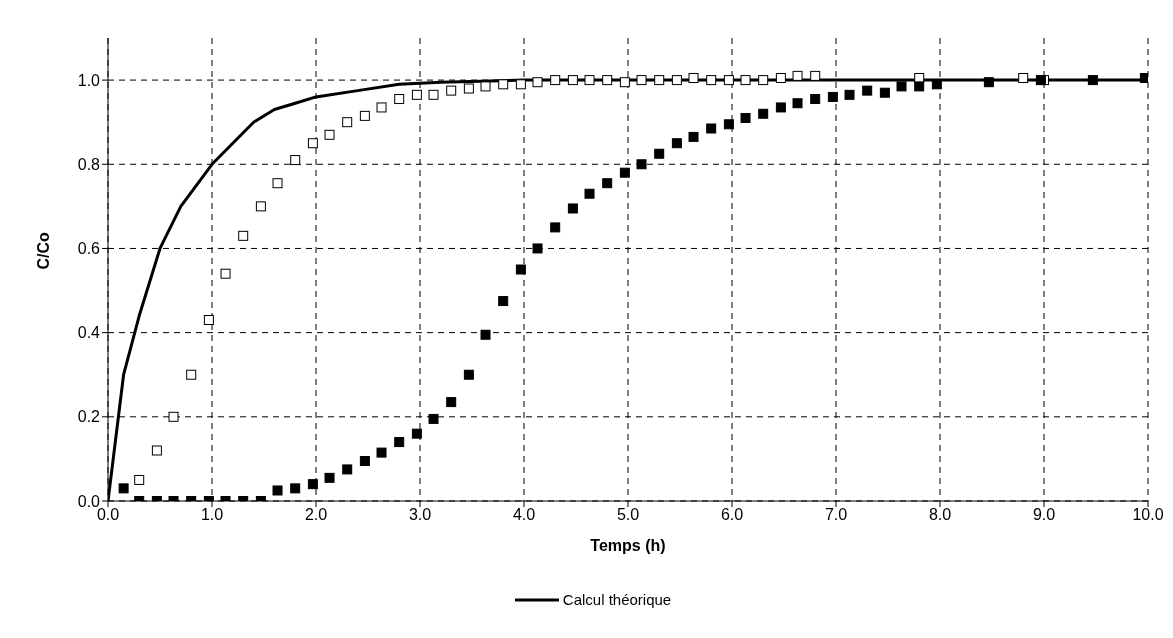 The height and width of the screenshot is (638, 1173). I want to click on y-tick-label: 0.8, so click(89, 164).